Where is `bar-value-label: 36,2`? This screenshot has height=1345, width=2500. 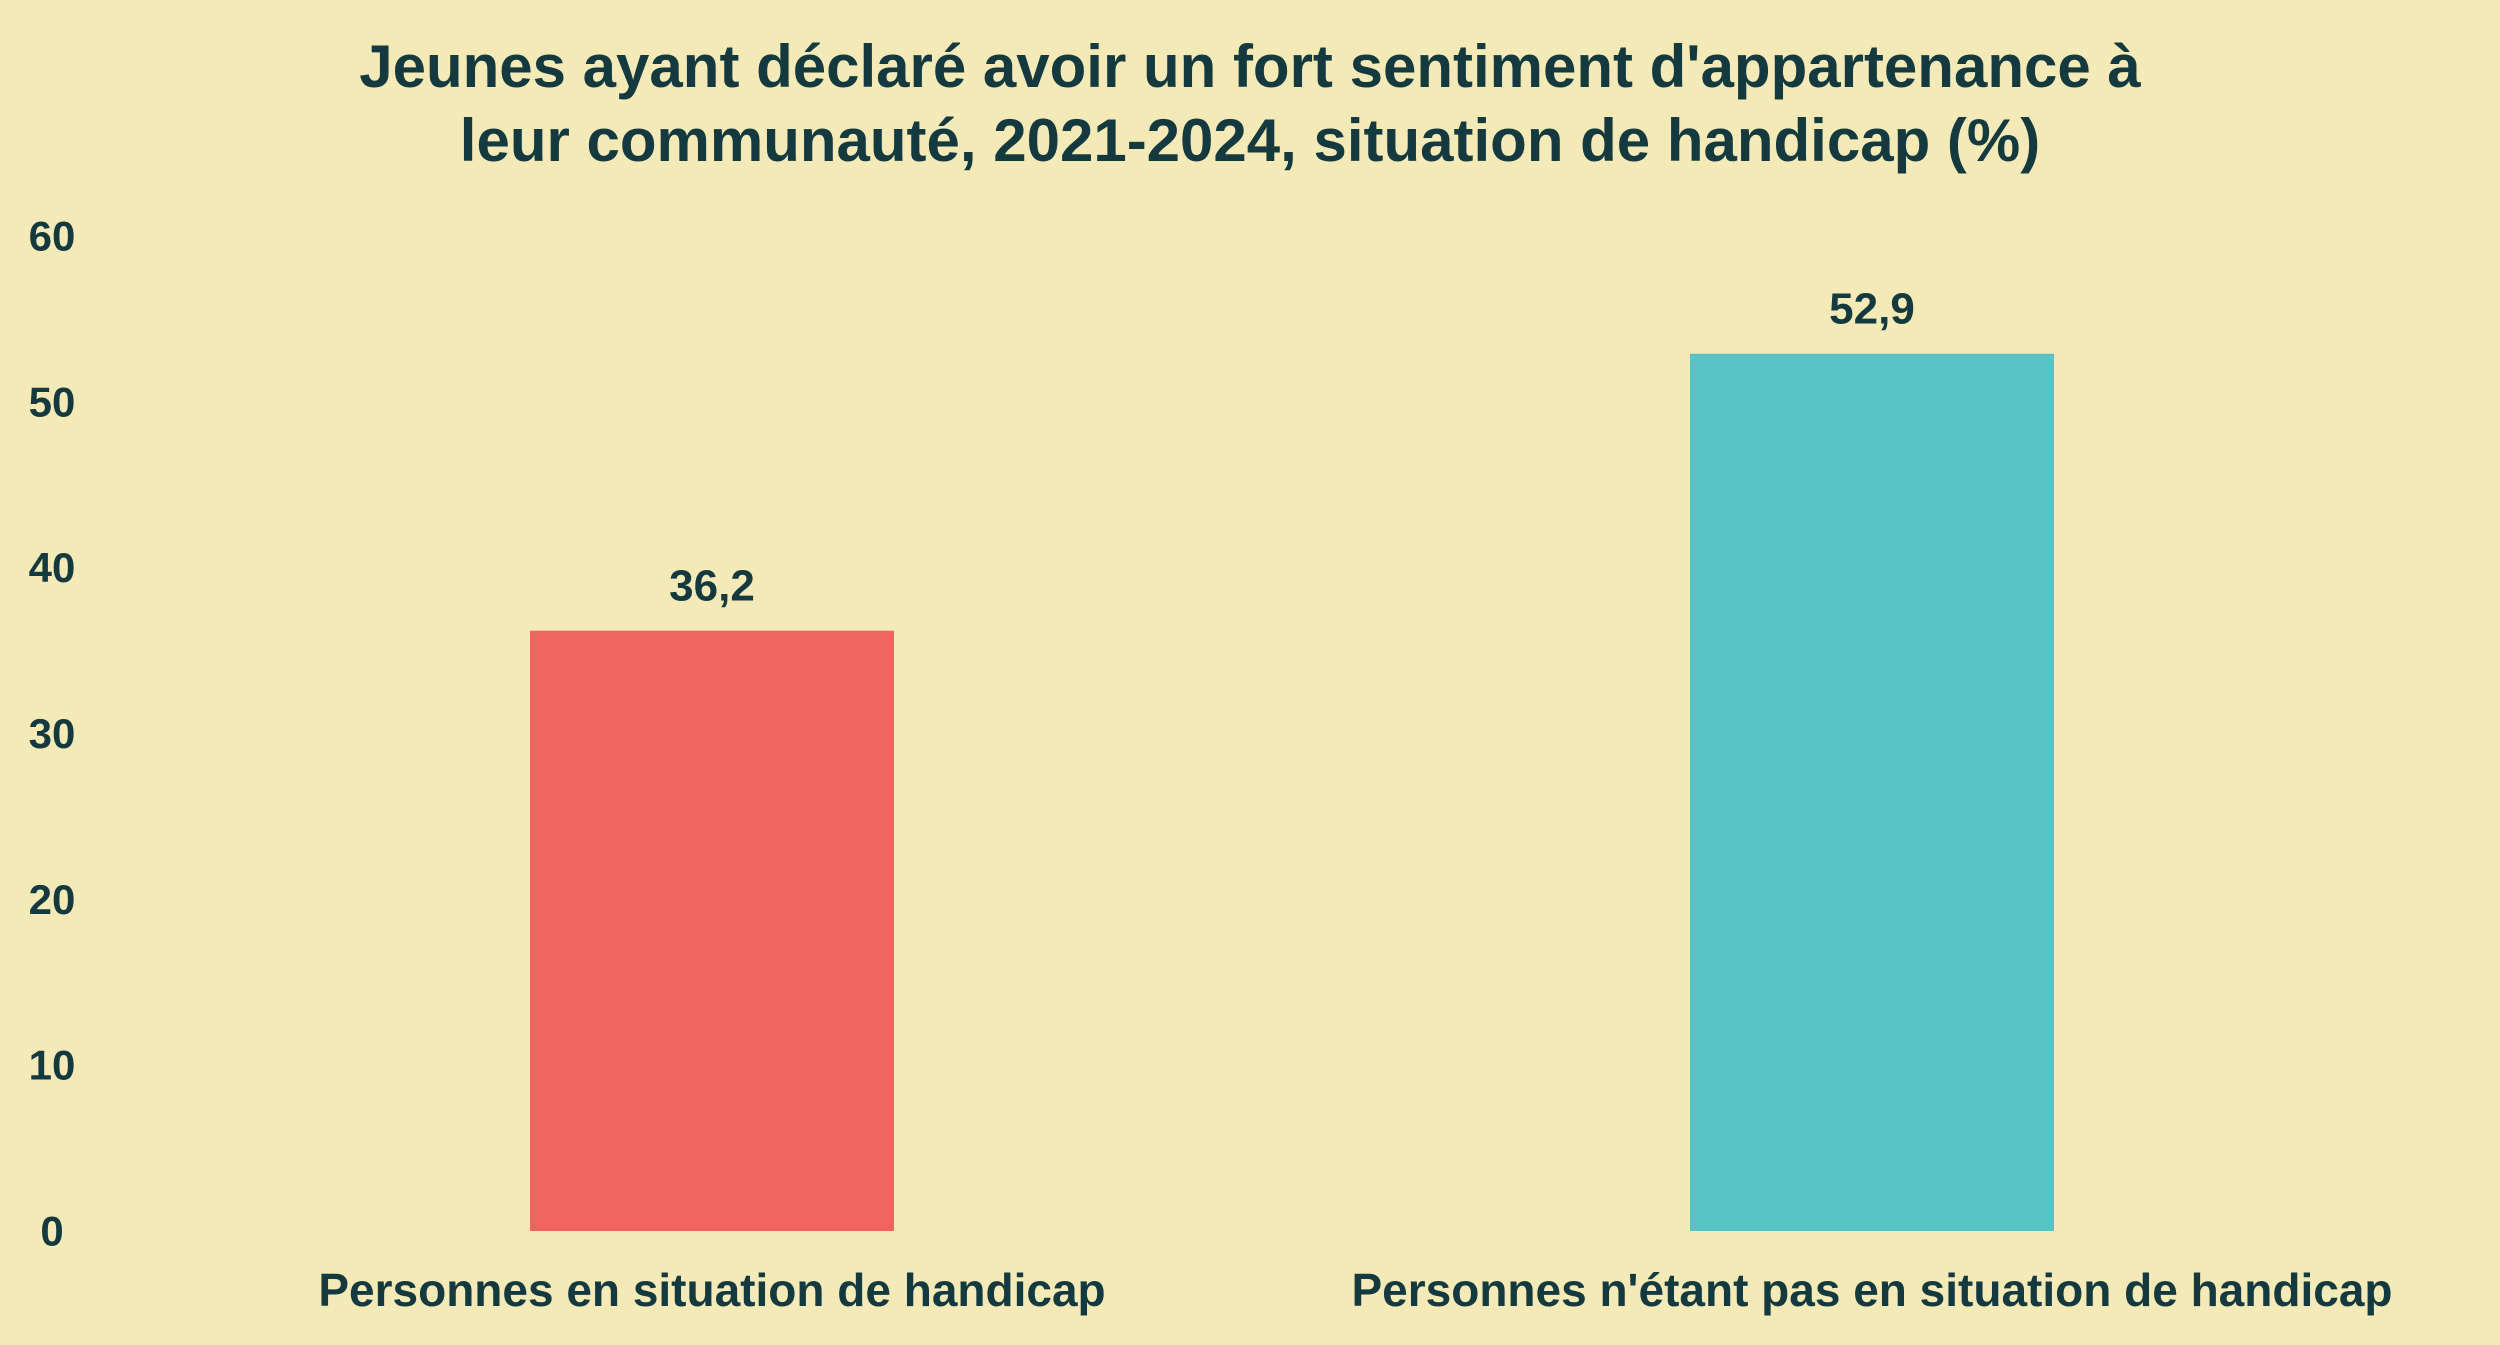 bar-value-label: 36,2 is located at coordinates (712, 586).